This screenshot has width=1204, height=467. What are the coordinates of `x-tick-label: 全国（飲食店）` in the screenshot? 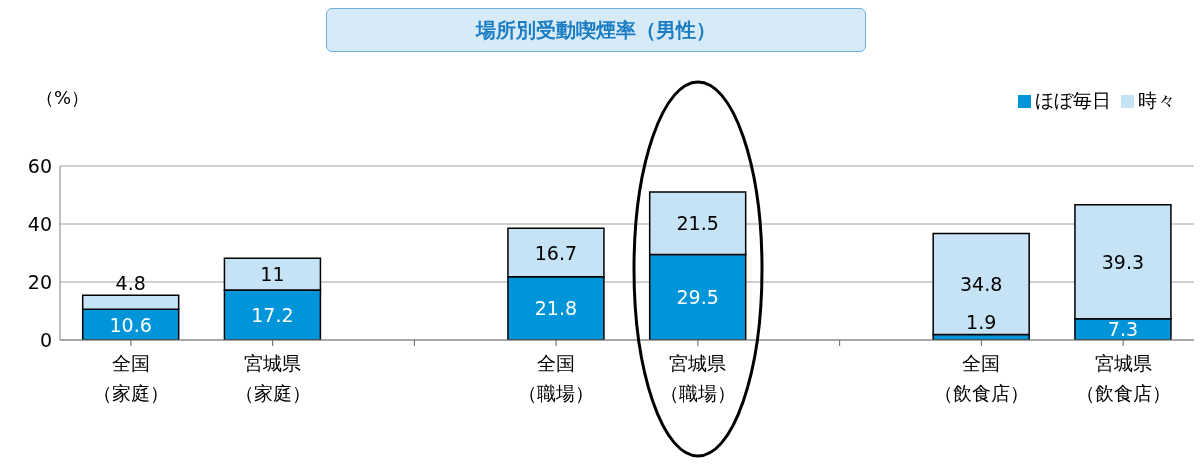 It's located at (981, 378).